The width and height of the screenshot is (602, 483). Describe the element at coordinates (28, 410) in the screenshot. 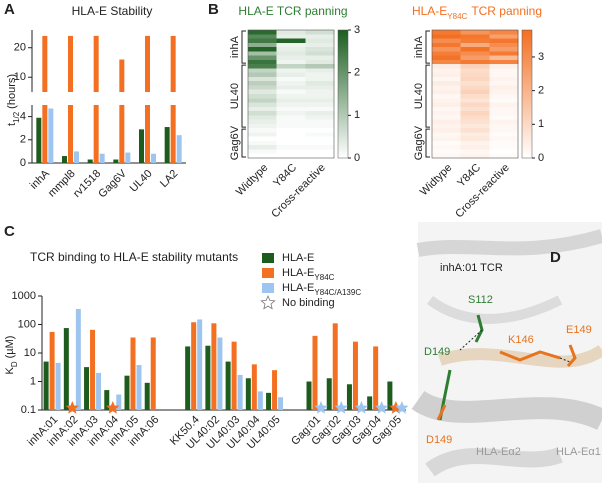

I see `y-tick-label: 0.1` at that location.